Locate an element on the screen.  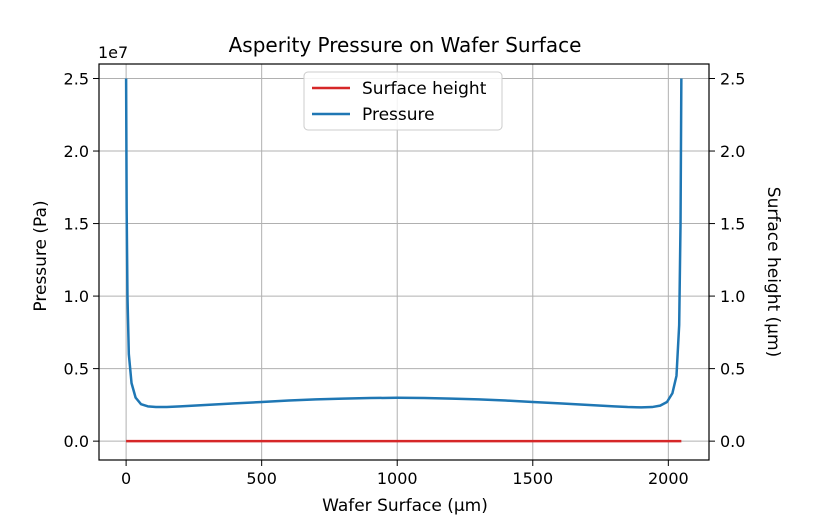
y-tick-label-right: 0.0 is located at coordinates (732, 441).